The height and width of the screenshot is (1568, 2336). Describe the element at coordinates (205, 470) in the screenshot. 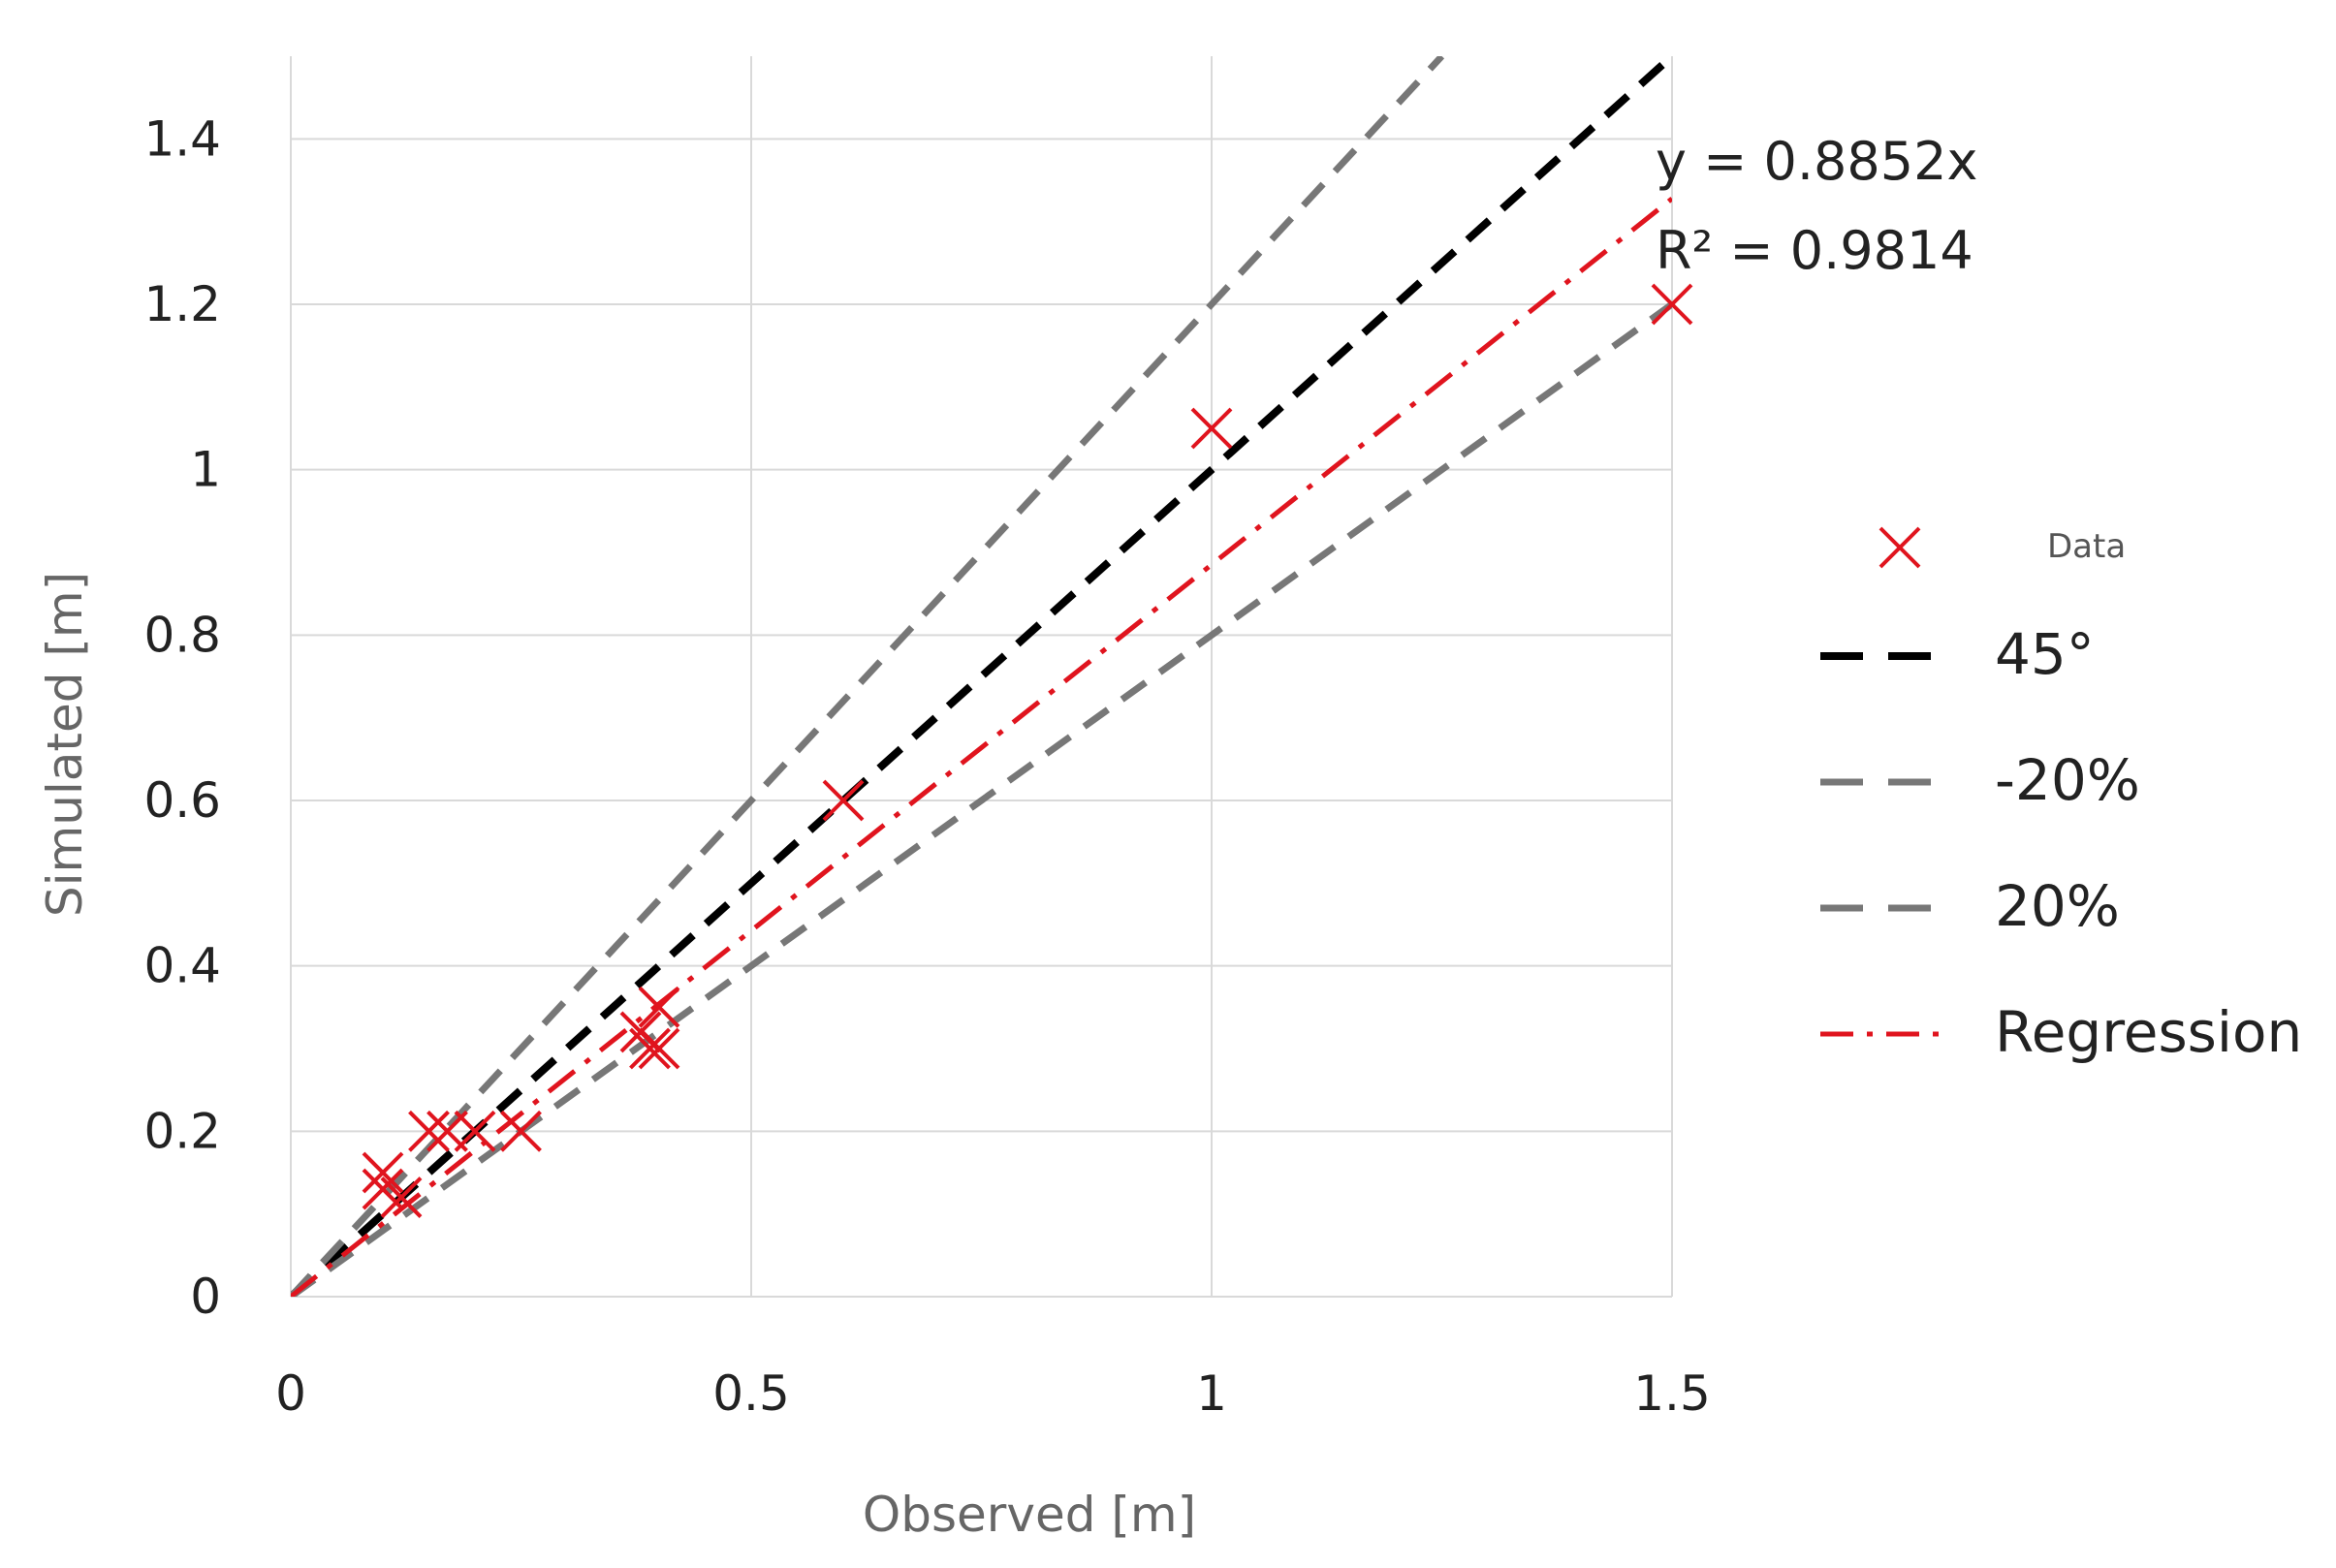

I see `y-tick-label: 1` at that location.